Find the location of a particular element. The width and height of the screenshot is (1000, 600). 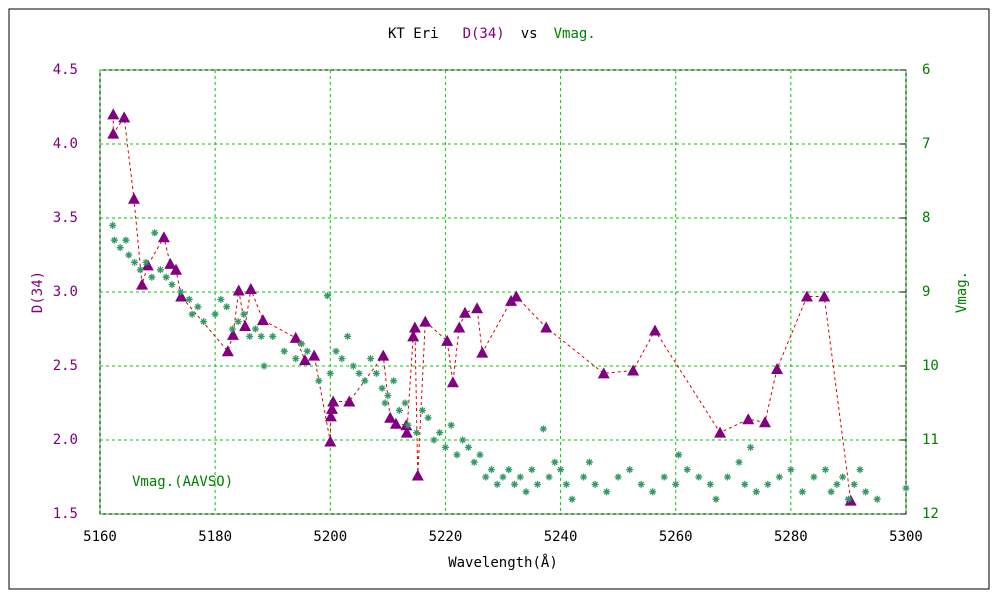

x-axis-label: Wavelength(Å) is located at coordinates (503, 562).